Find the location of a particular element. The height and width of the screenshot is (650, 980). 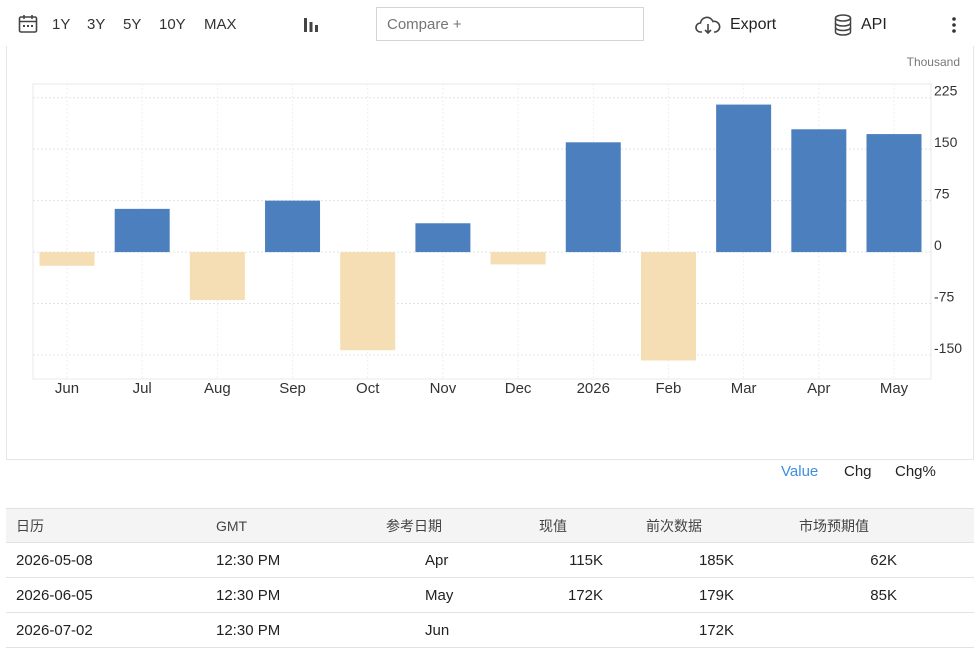

y-tick-label: 75 is located at coordinates (942, 194).